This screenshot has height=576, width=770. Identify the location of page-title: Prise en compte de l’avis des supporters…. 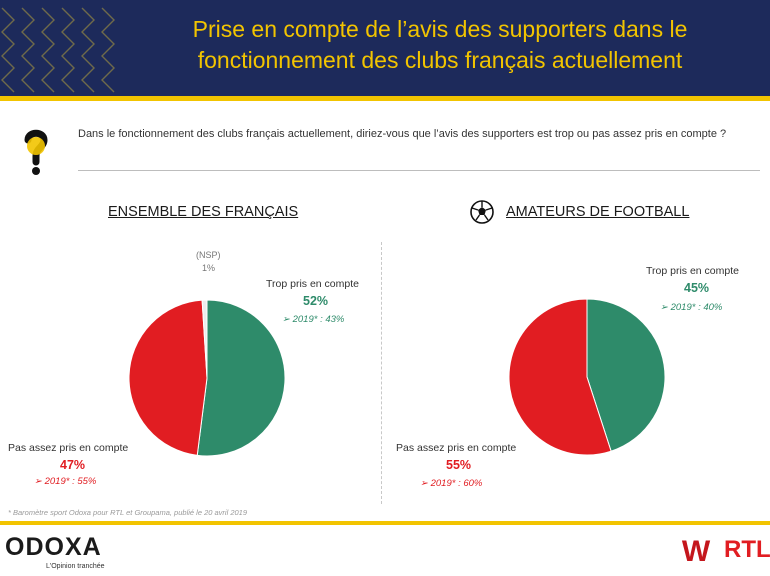
(440, 45).